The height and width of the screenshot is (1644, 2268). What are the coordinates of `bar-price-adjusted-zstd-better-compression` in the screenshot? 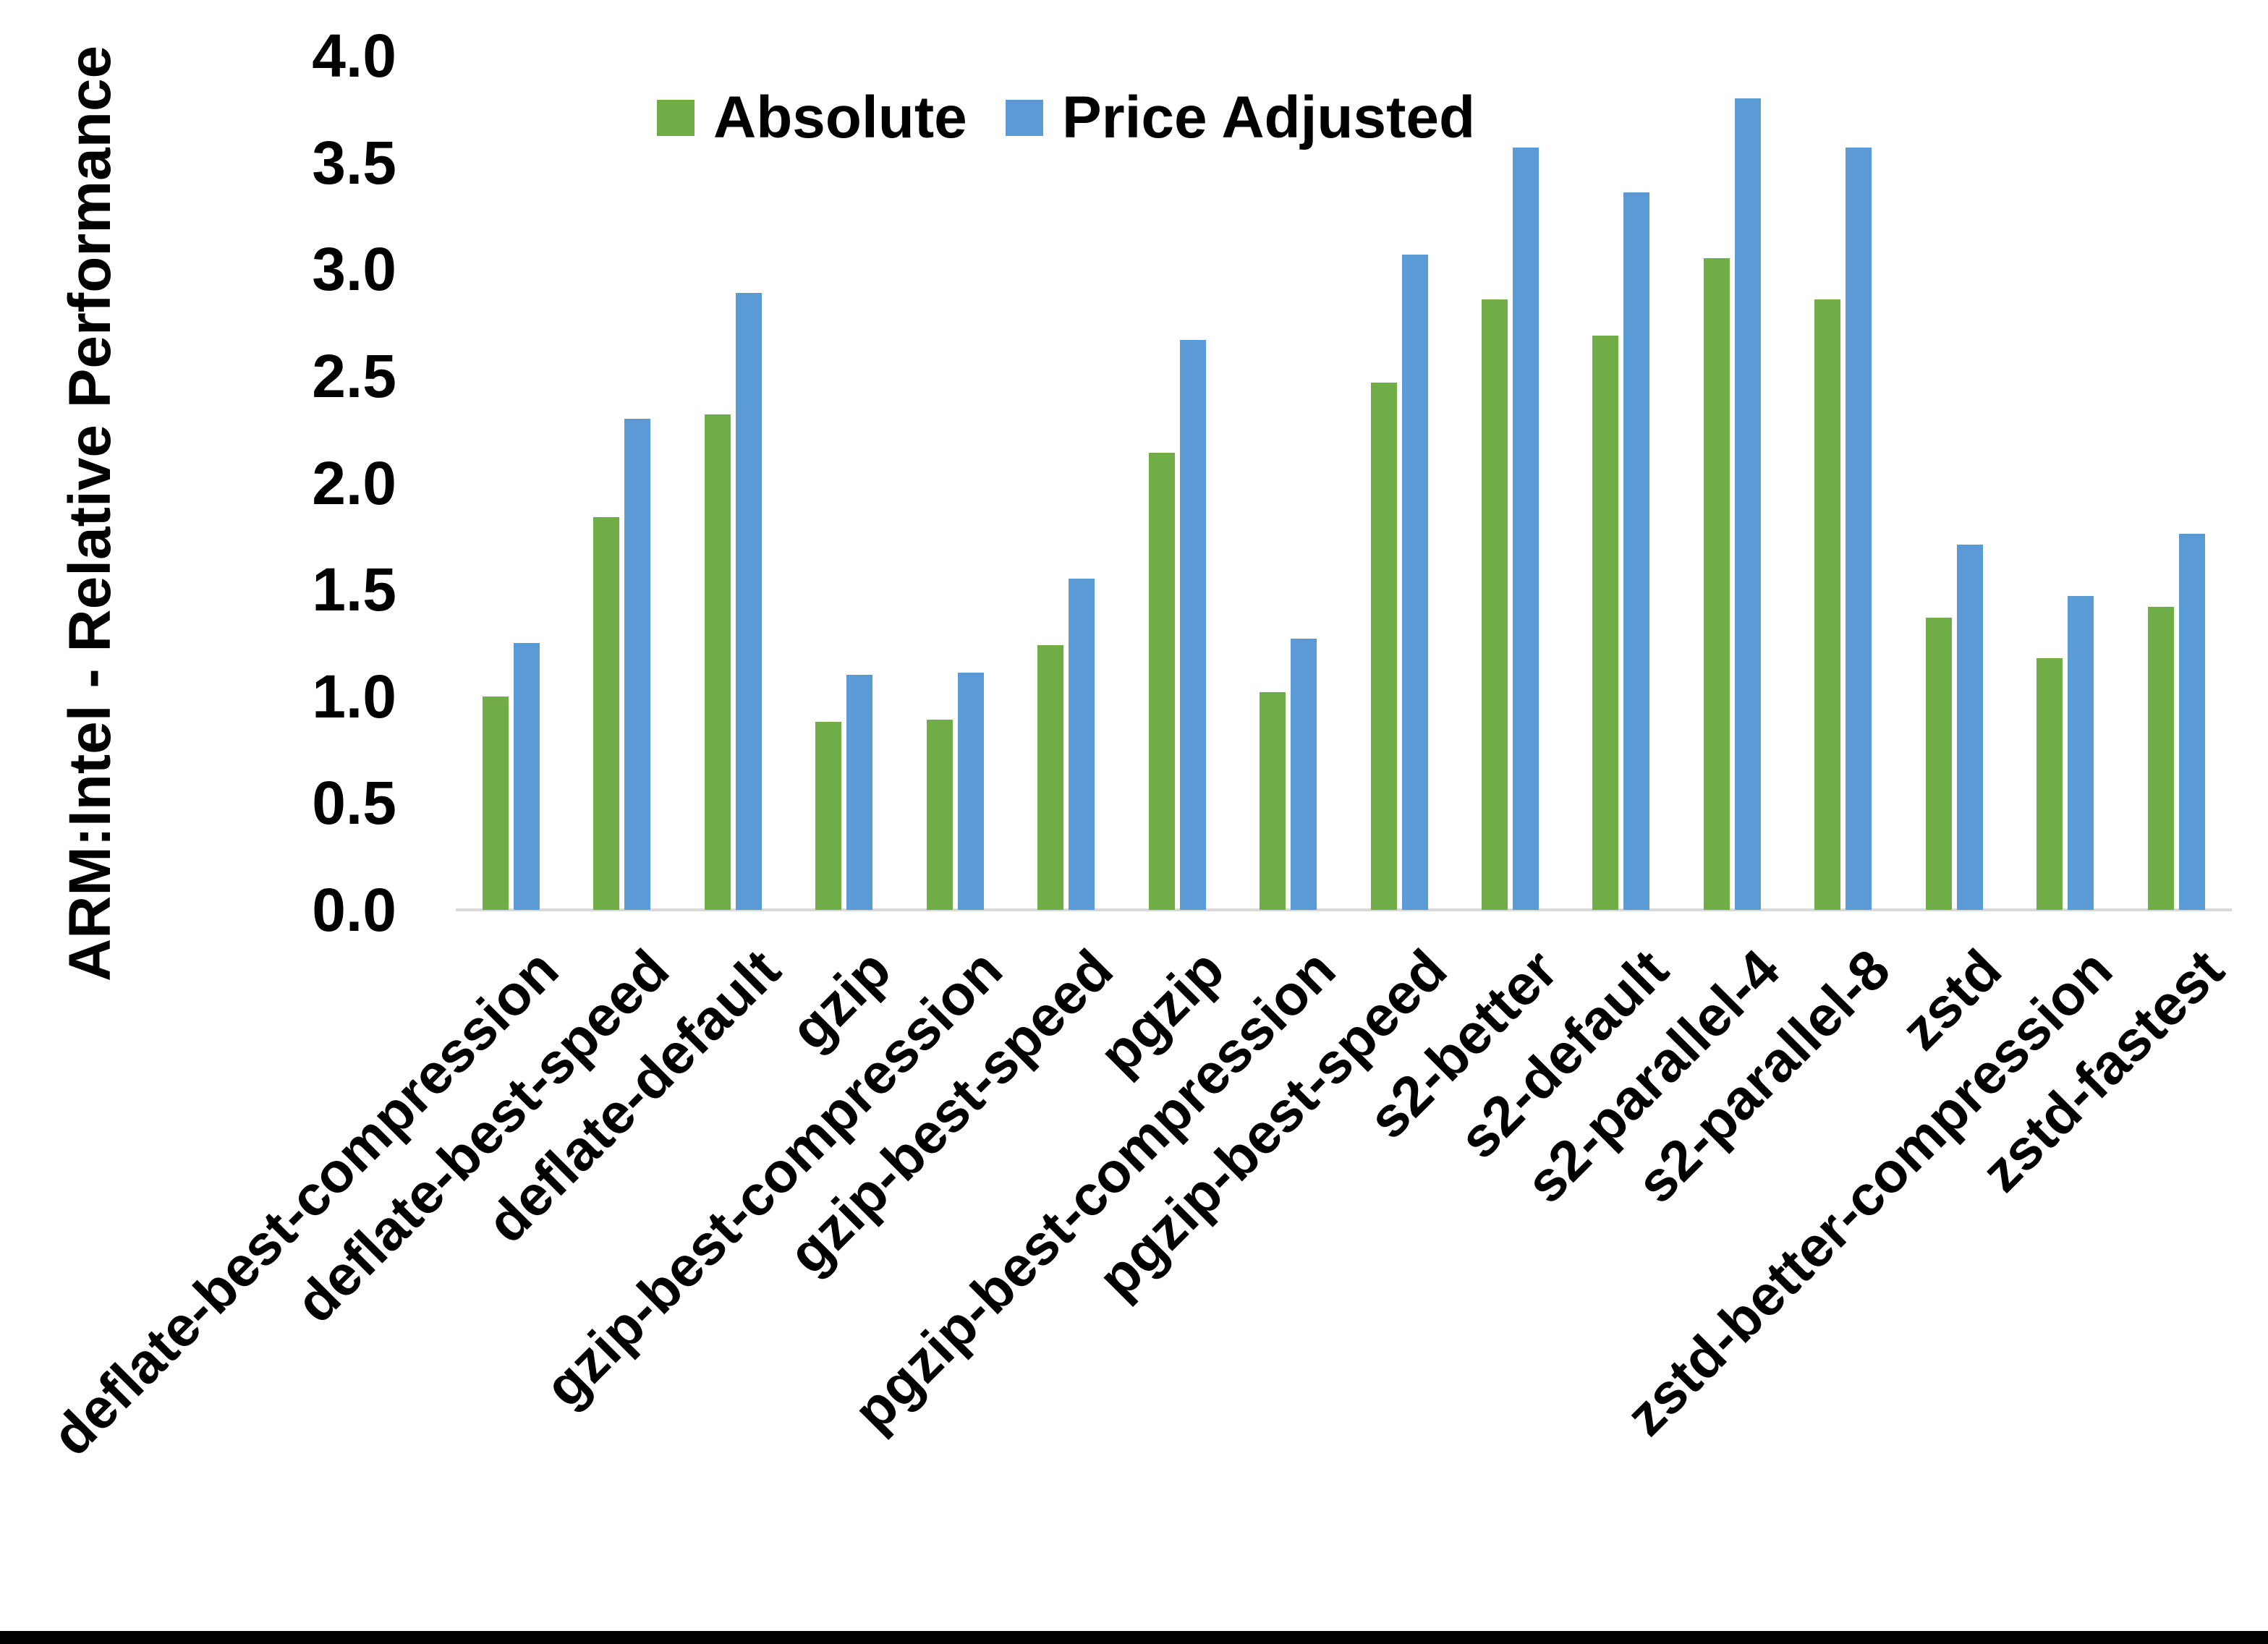 It's located at (2081, 753).